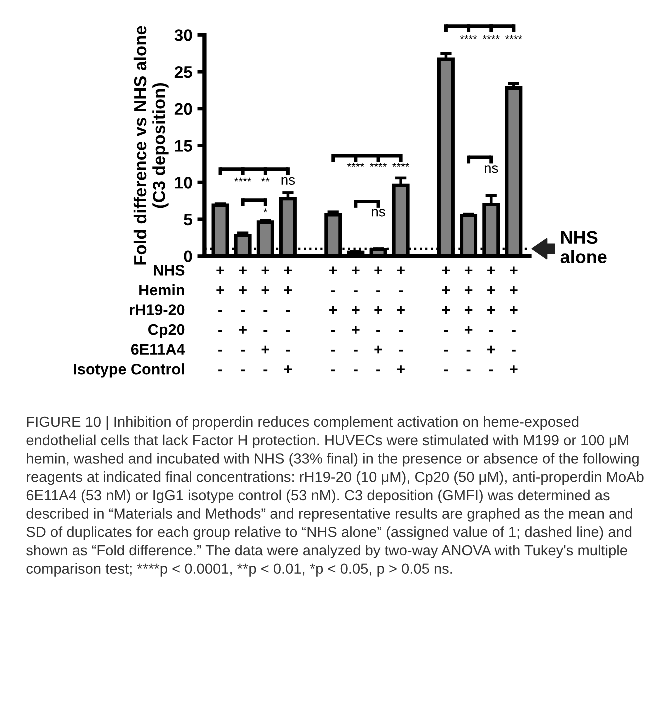 The image size is (654, 718). I want to click on y-tick-label: 5, so click(188, 220).